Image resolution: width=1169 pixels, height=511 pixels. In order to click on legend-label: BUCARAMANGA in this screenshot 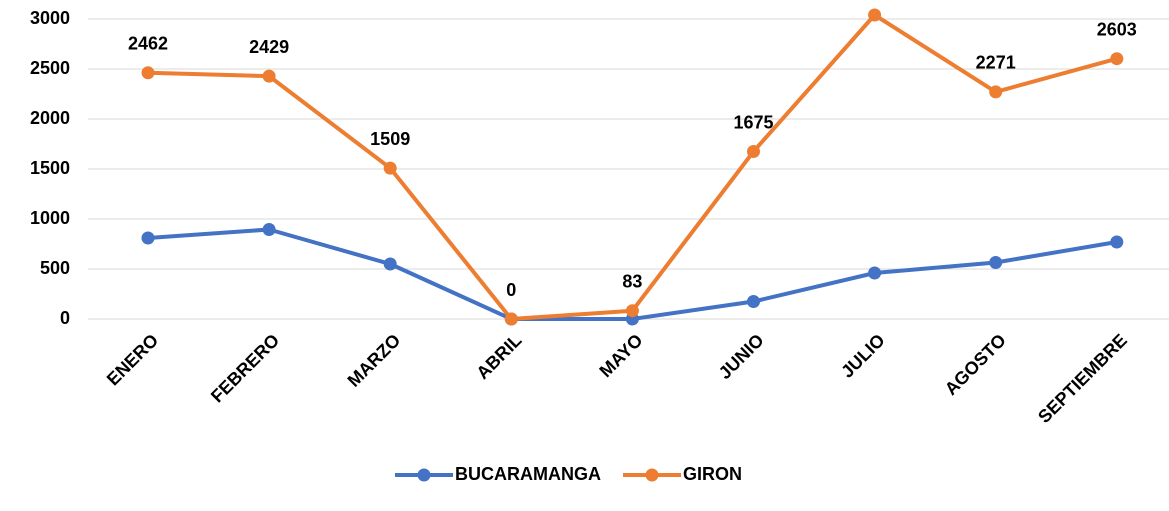, I will do `click(528, 474)`.